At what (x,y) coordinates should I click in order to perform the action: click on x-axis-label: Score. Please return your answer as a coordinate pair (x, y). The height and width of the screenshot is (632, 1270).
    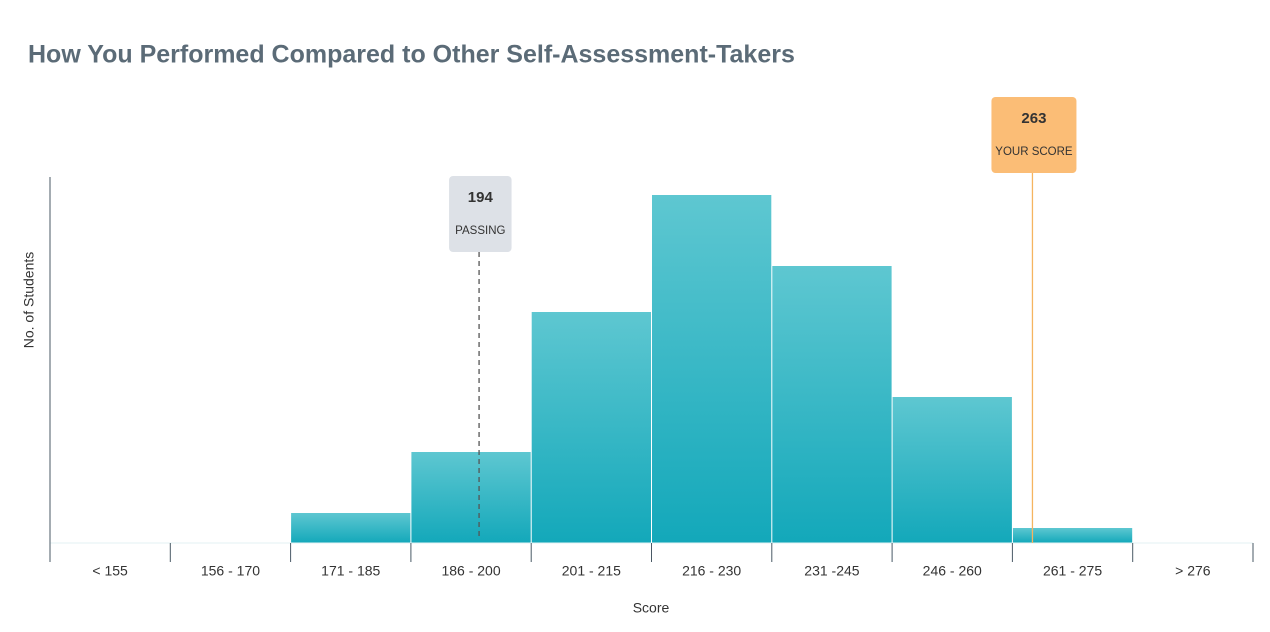
    Looking at the image, I should click on (651, 608).